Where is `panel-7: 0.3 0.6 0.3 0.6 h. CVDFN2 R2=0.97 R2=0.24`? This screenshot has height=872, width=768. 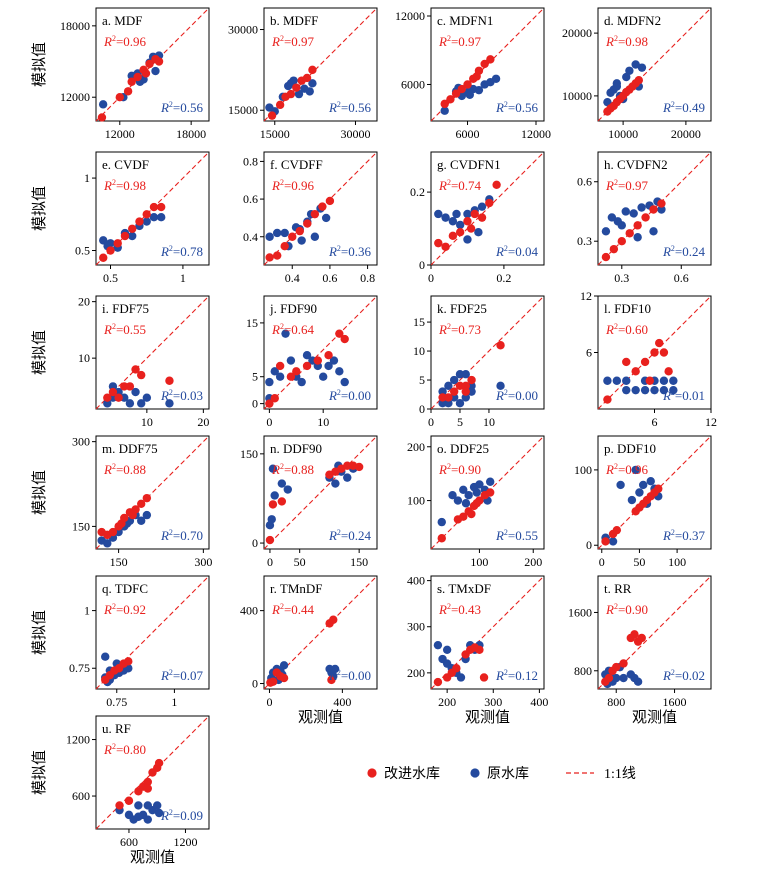
panel-7: 0.3 0.6 0.3 0.6 h. CVDFN2 R2=0.97 R2=0.24 is located at coordinates (644, 218).